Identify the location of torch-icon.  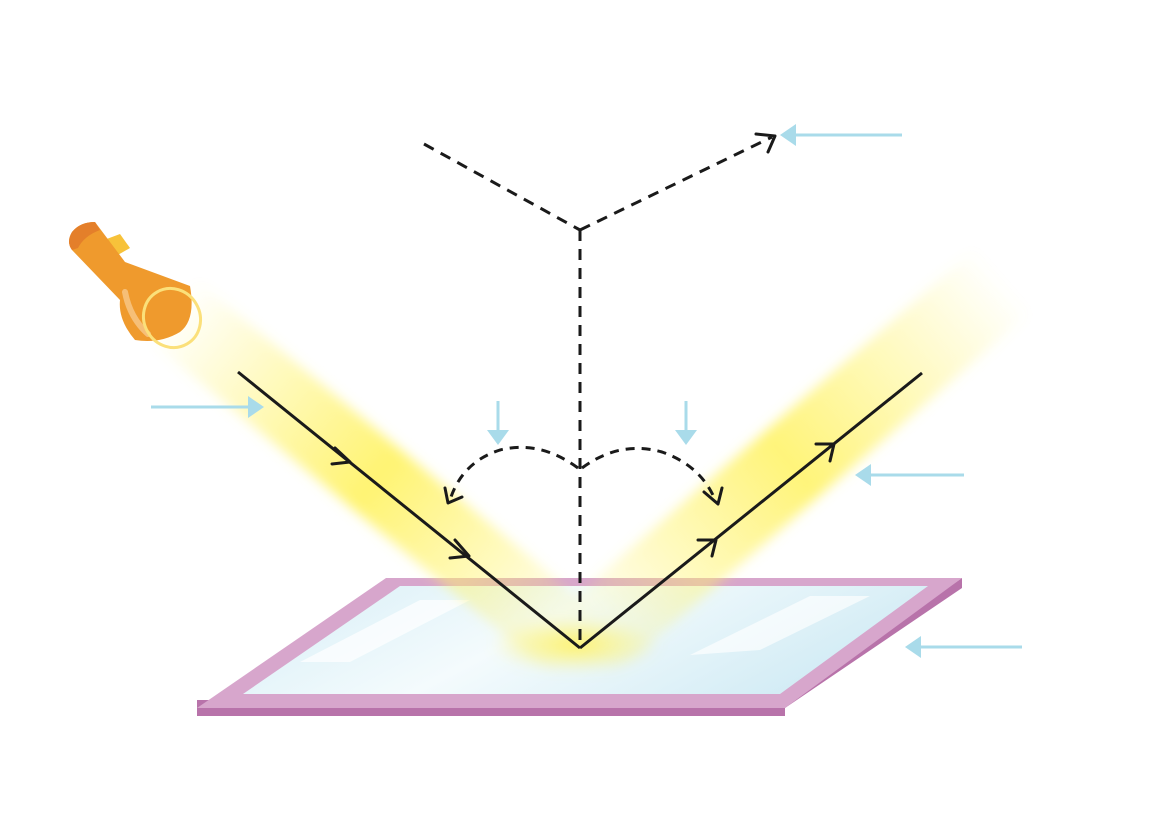
(136, 286).